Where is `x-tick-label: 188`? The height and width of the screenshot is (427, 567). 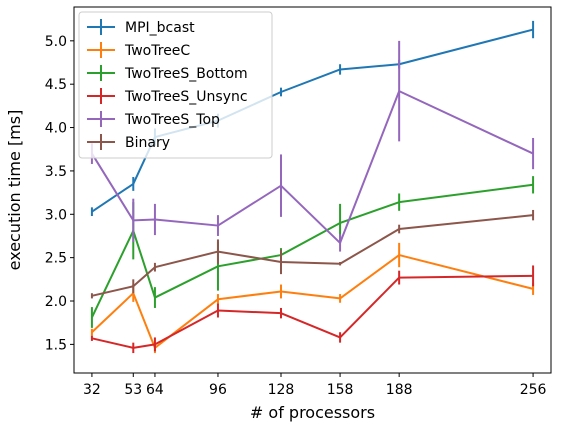 x-tick-label: 188 is located at coordinates (399, 390).